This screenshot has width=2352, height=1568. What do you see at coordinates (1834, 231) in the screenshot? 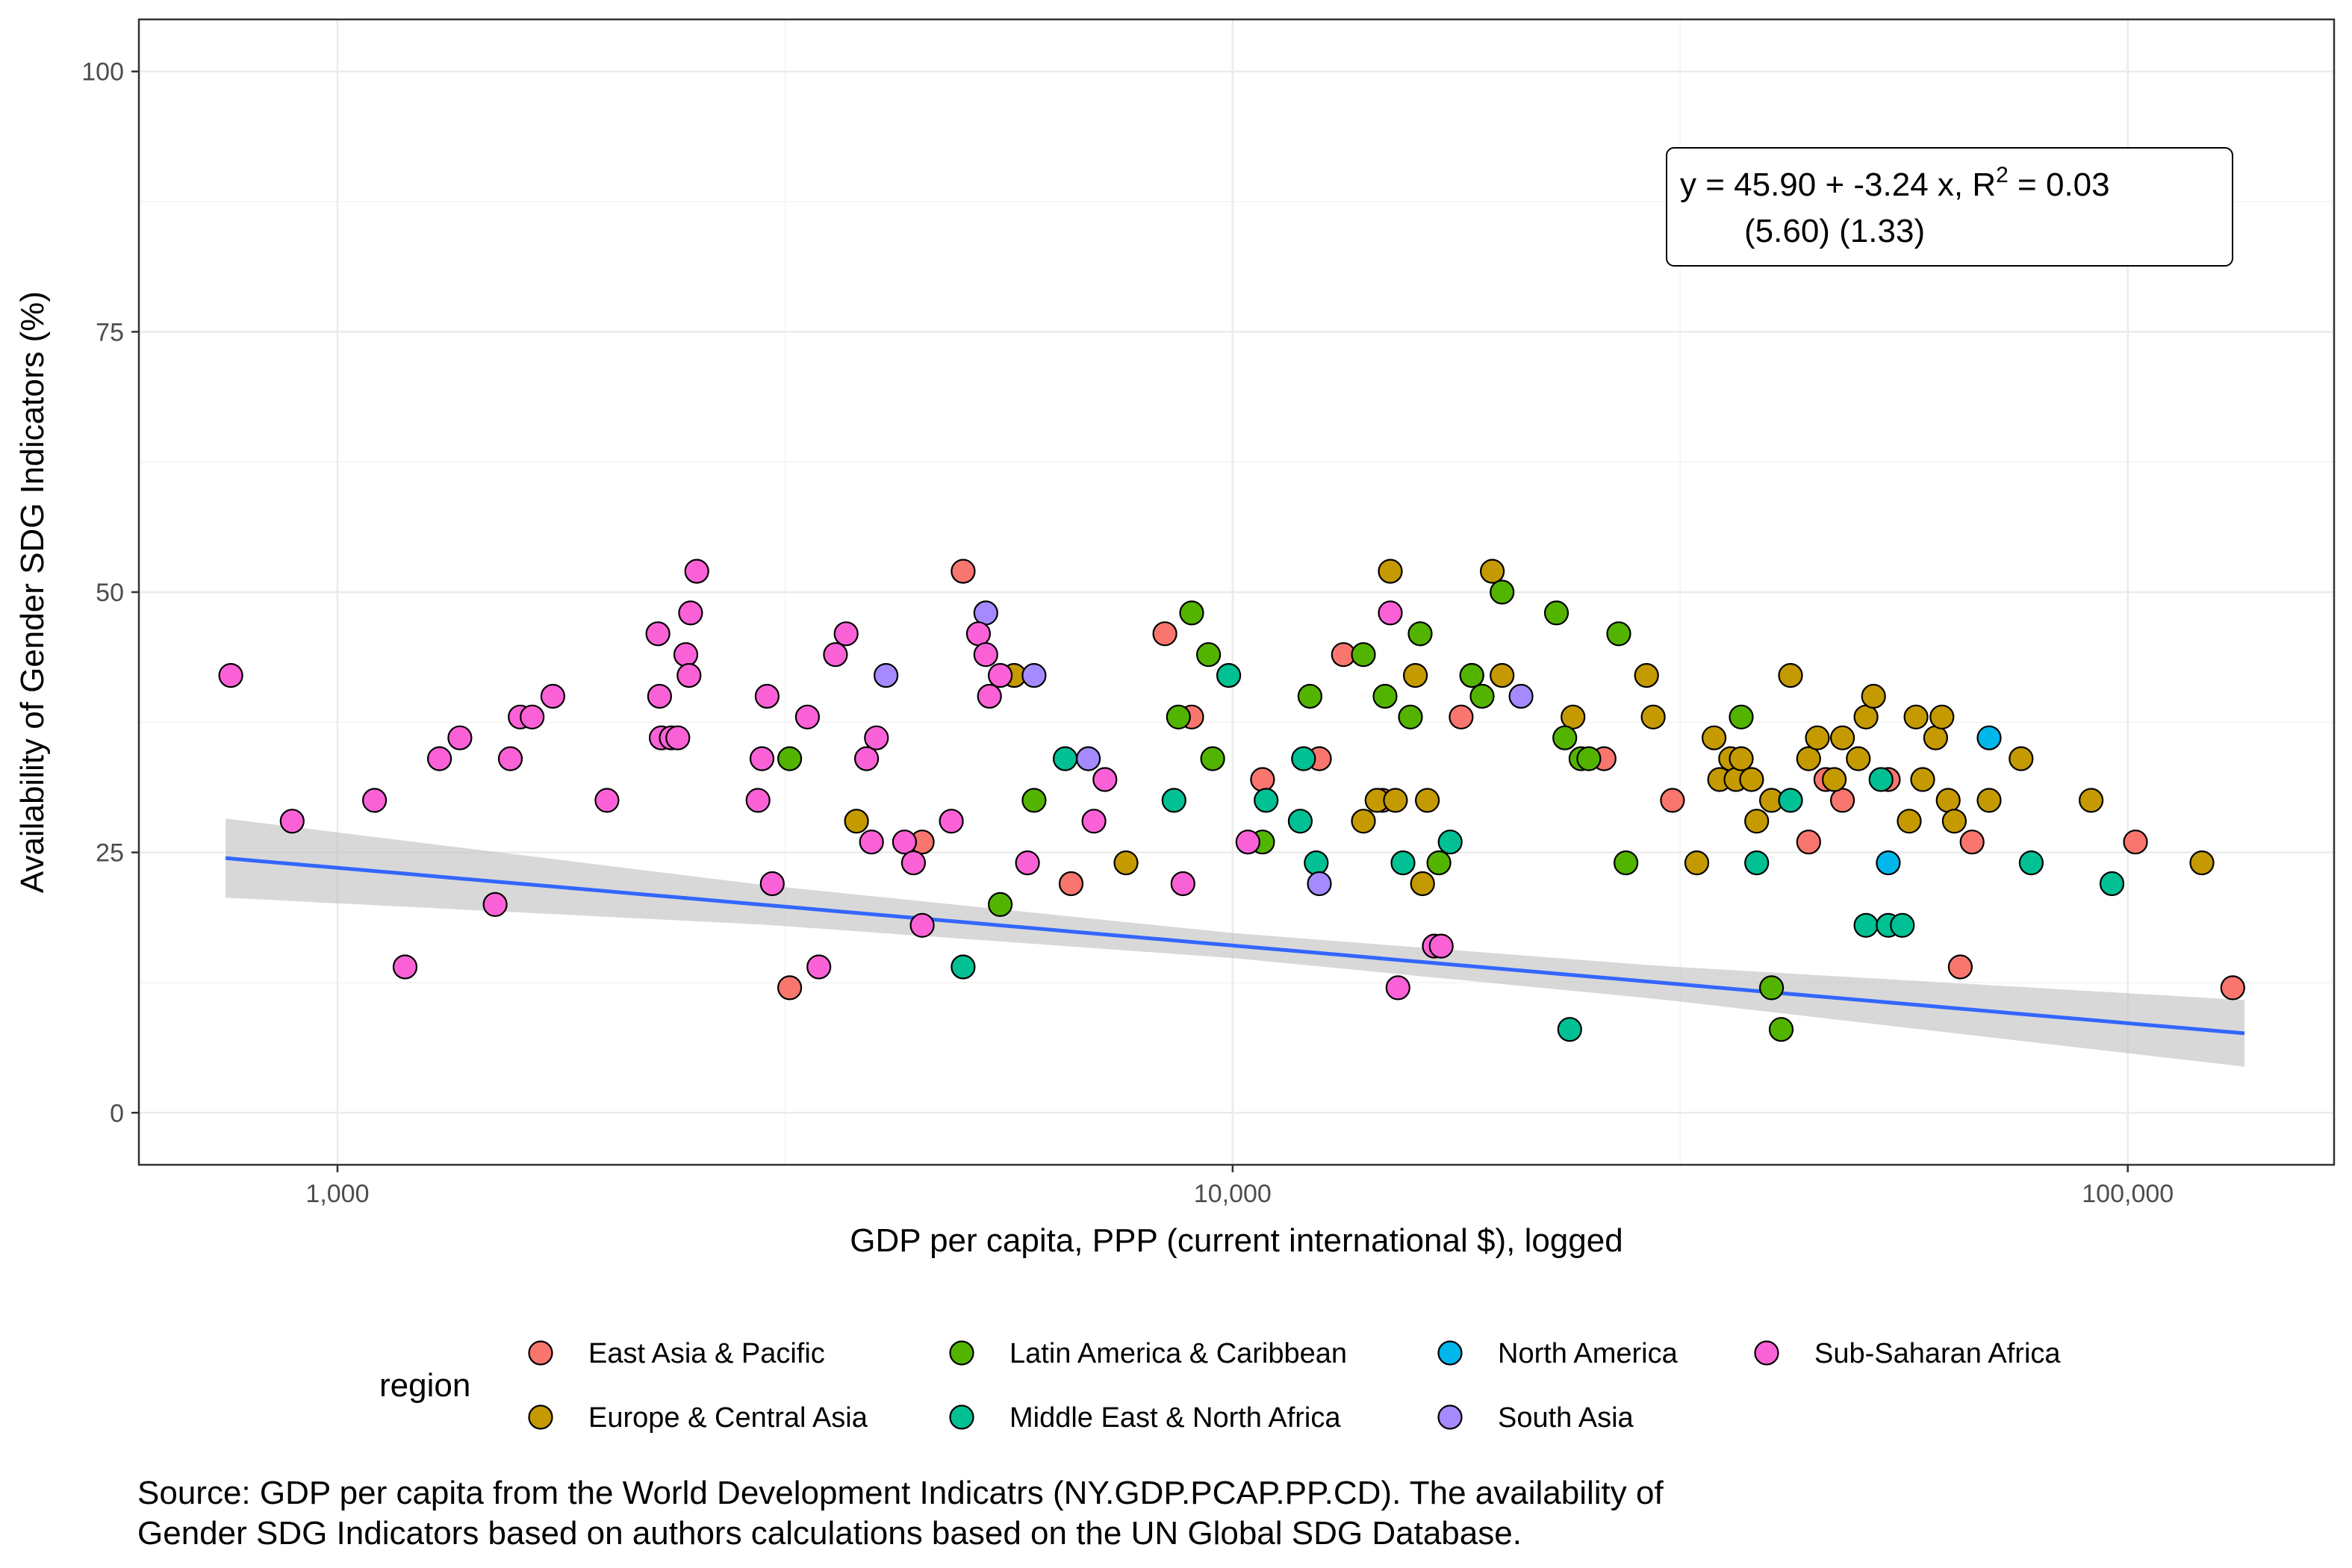
I see `equation-line-2: (5.60) (1.33)` at bounding box center [1834, 231].